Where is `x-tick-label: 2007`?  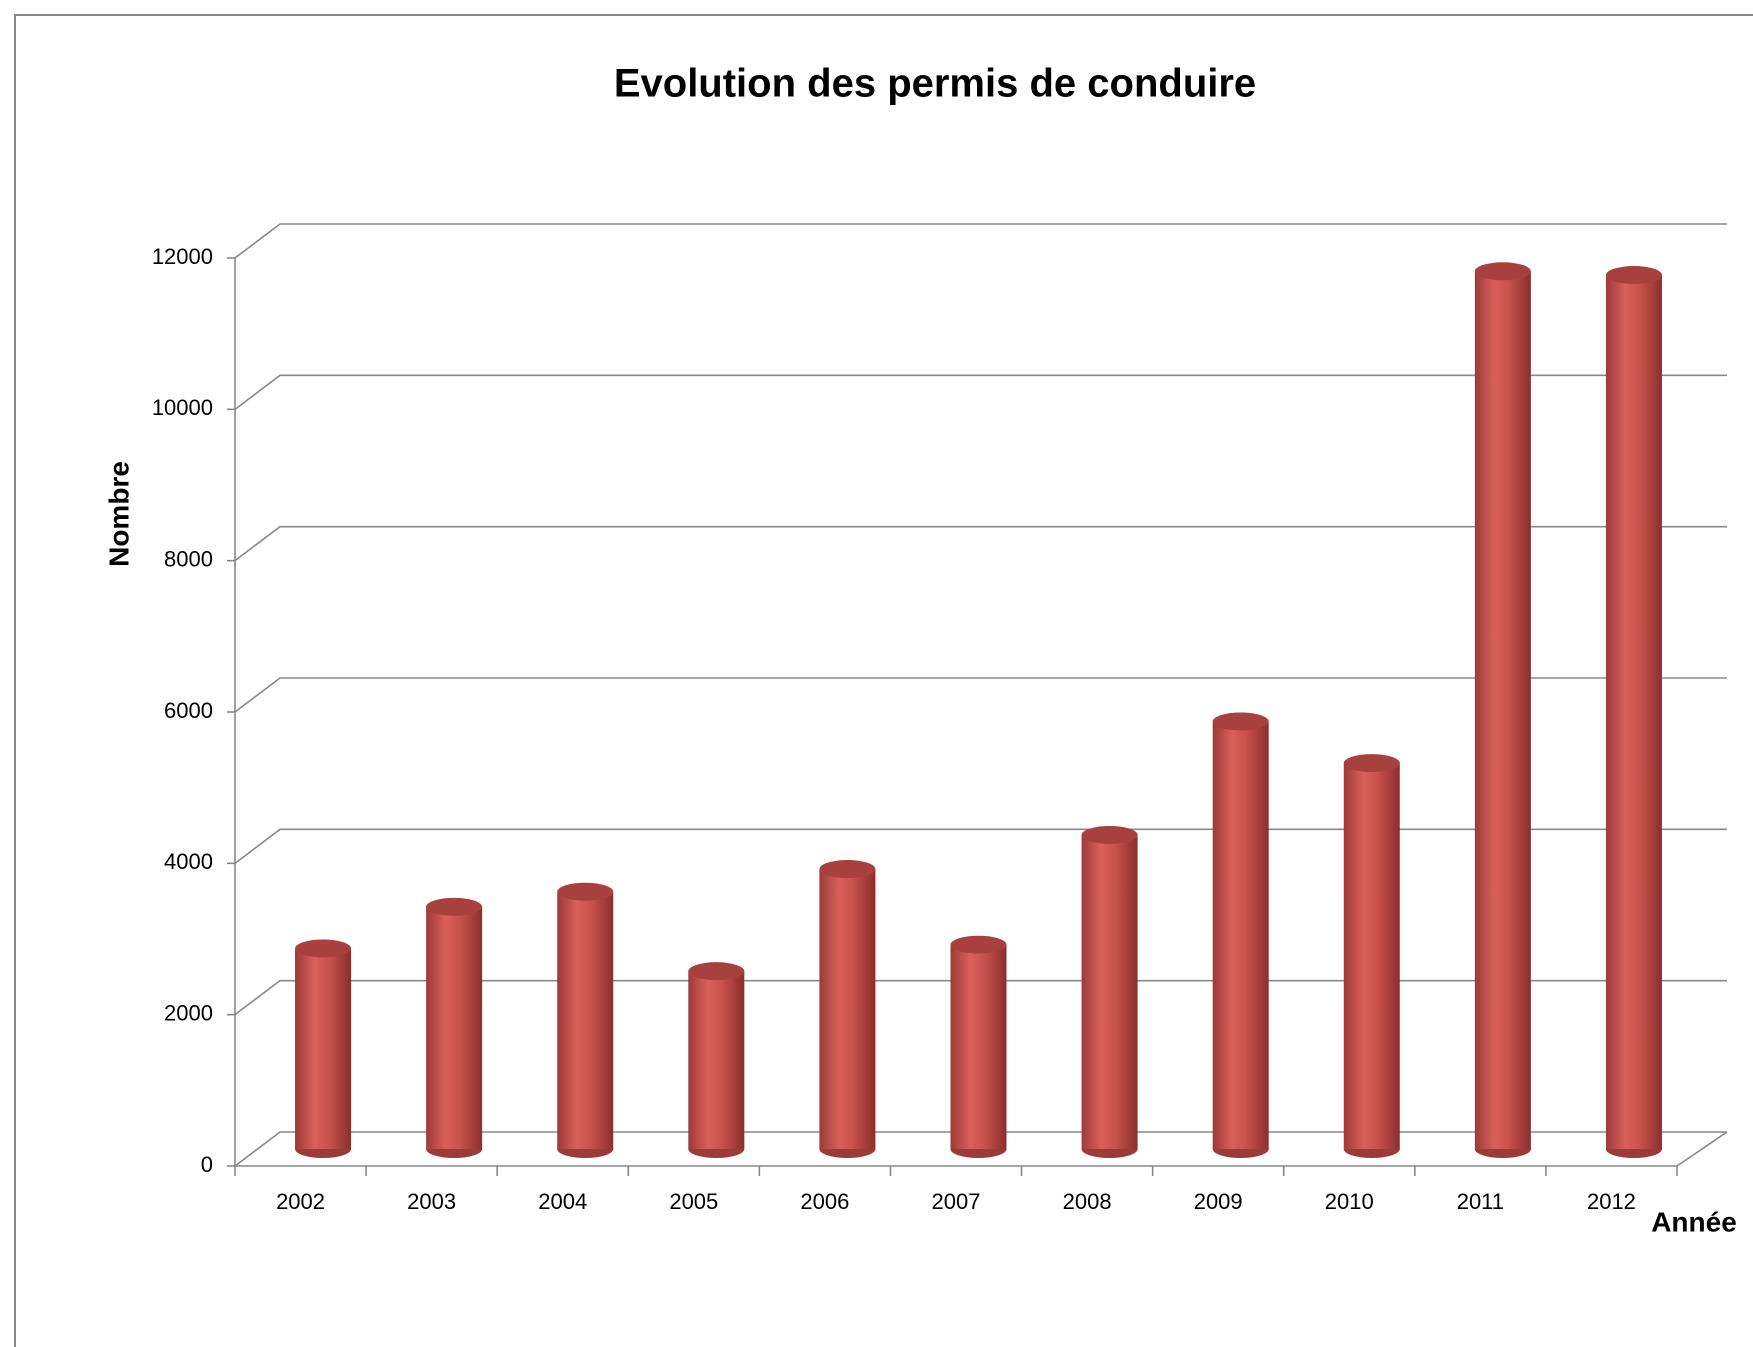
x-tick-label: 2007 is located at coordinates (956, 1201).